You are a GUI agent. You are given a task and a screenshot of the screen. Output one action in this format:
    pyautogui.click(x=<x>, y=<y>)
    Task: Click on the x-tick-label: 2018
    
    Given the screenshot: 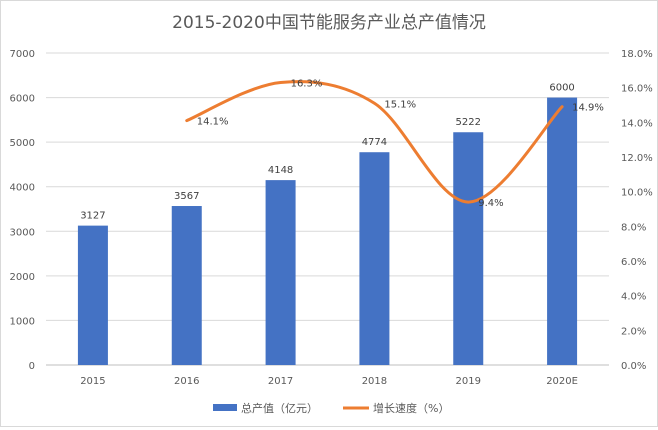 What is the action you would take?
    pyautogui.click(x=374, y=381)
    